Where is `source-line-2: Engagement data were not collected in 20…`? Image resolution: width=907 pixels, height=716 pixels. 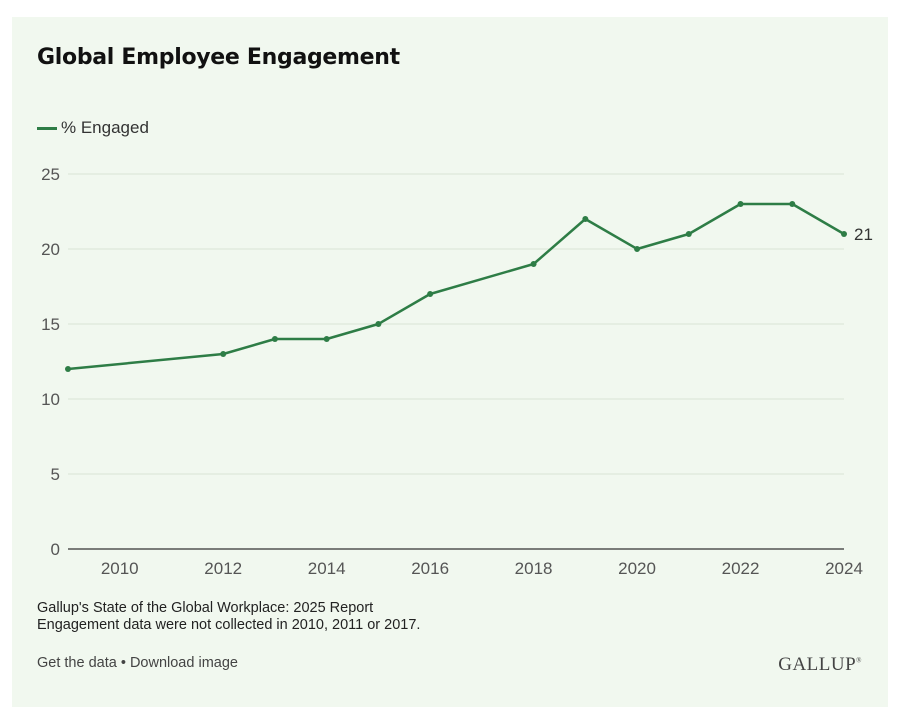 source-line-2: Engagement data were not collected in 20… is located at coordinates (229, 625).